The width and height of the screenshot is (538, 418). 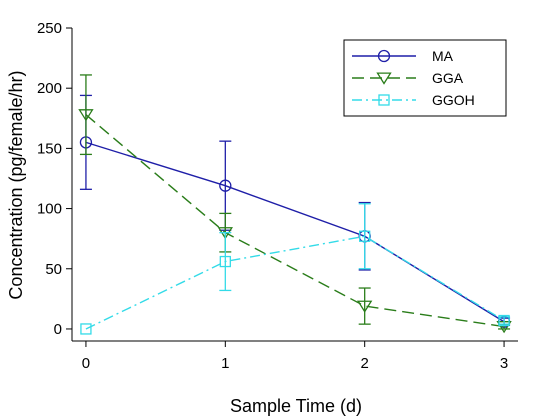 I want to click on y-tick-label: 0, so click(x=58, y=329).